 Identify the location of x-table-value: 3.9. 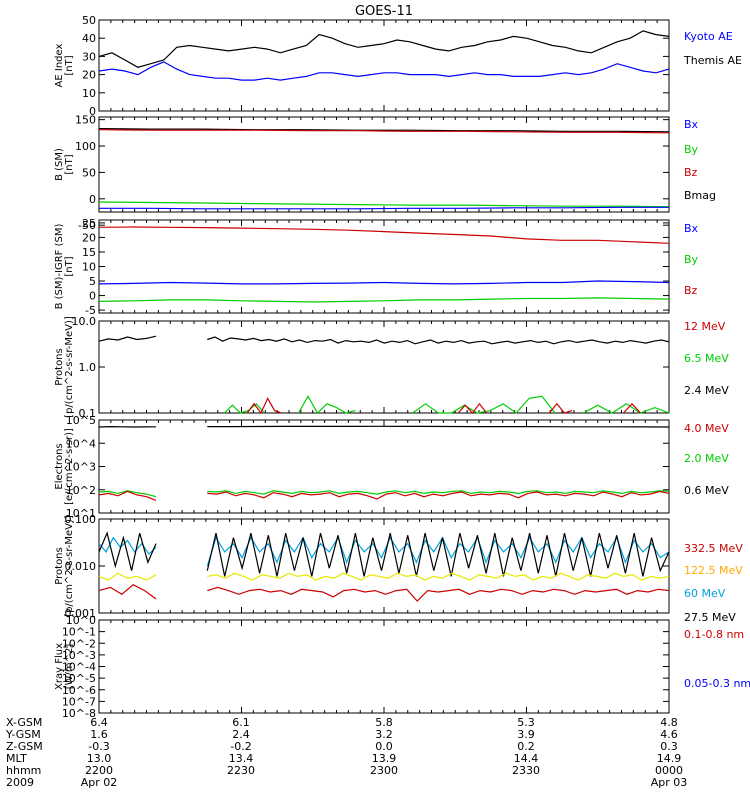
(526, 734).